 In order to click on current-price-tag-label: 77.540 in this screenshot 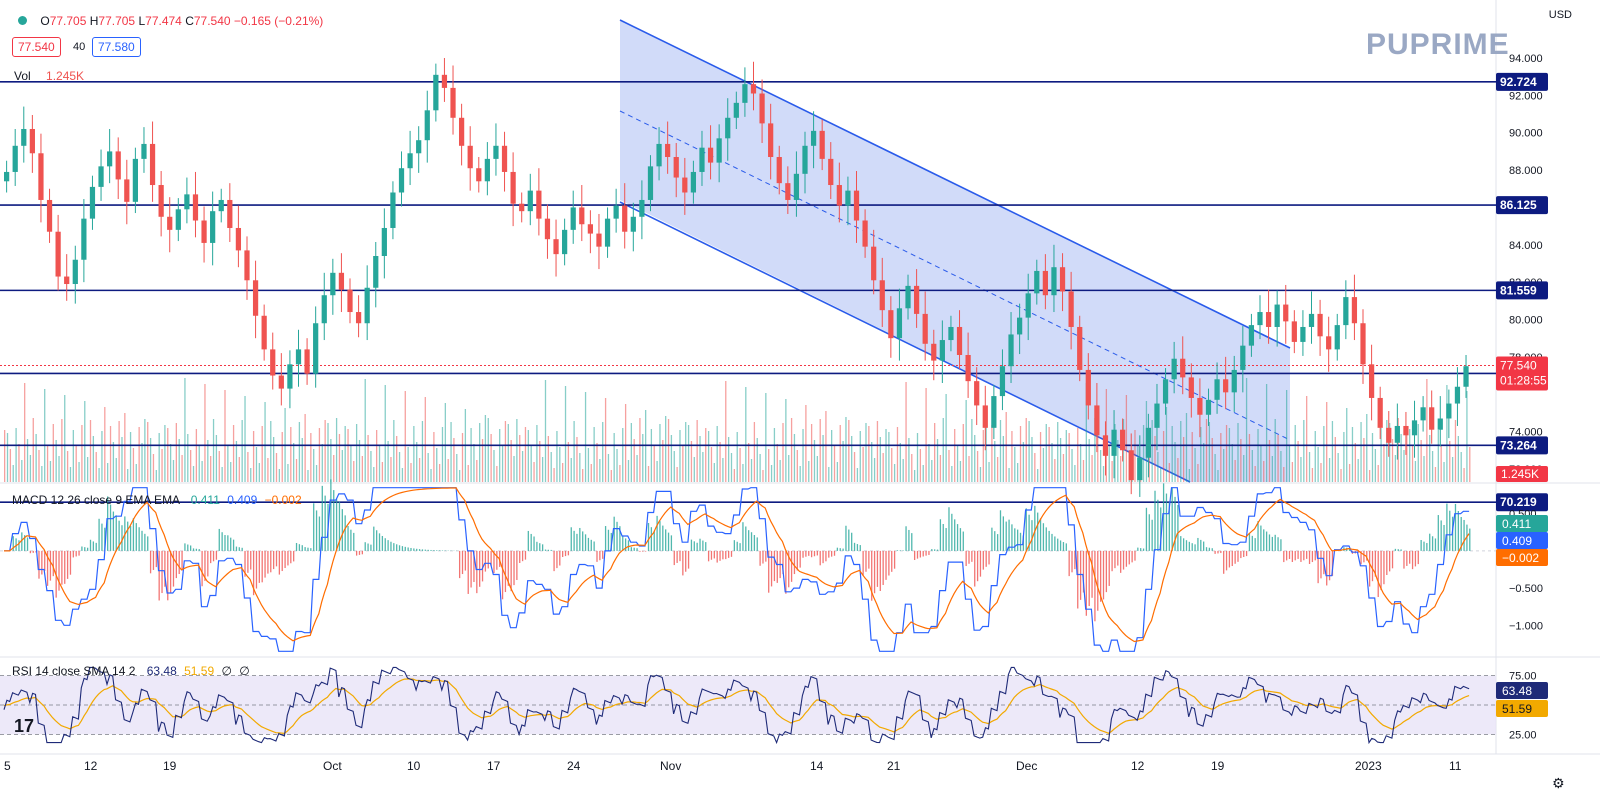, I will do `click(1518, 365)`.